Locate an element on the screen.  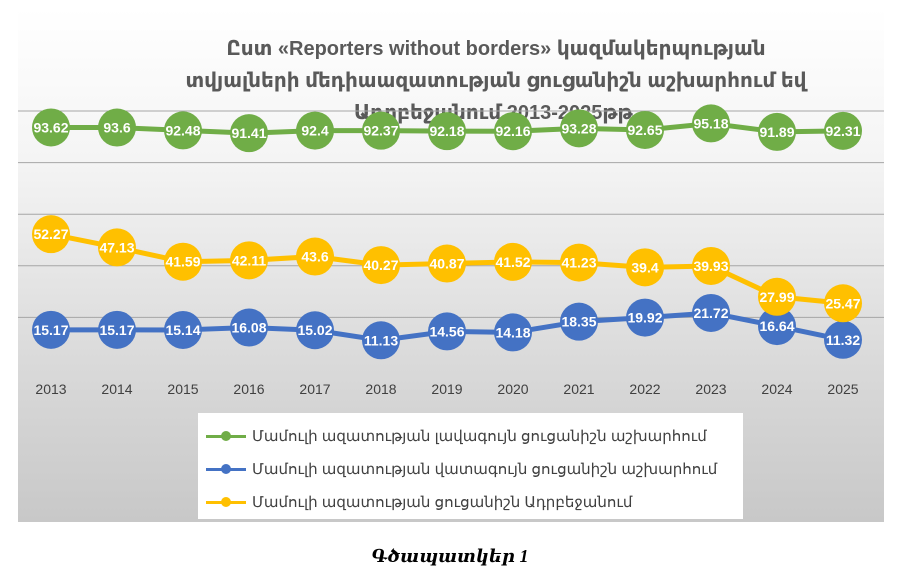
legend-swatch-worst is located at coordinates (226, 469).